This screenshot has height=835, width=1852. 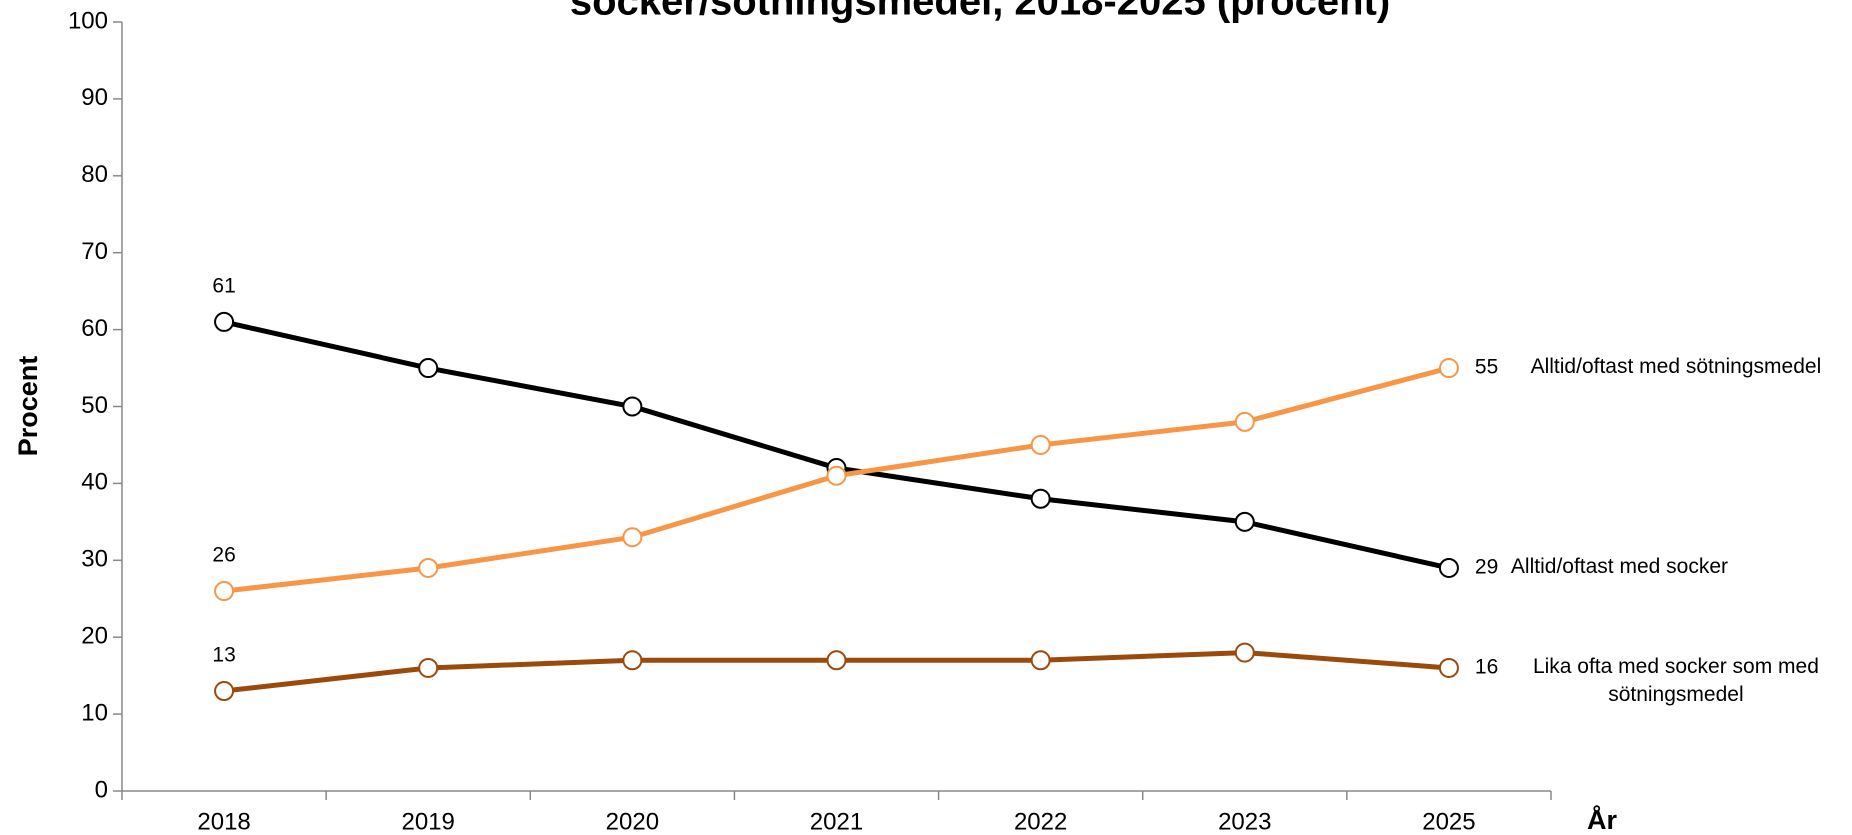 What do you see at coordinates (223, 555) in the screenshot?
I see `data-label: 26` at bounding box center [223, 555].